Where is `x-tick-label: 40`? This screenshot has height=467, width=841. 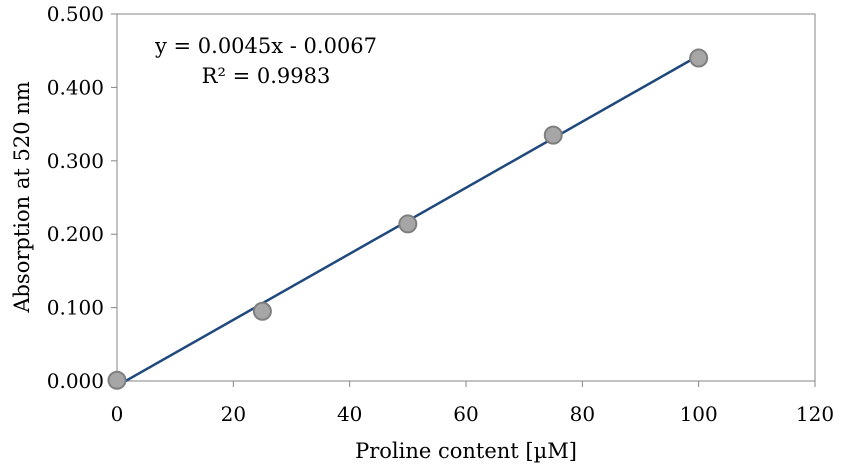
x-tick-label: 40 is located at coordinates (349, 414).